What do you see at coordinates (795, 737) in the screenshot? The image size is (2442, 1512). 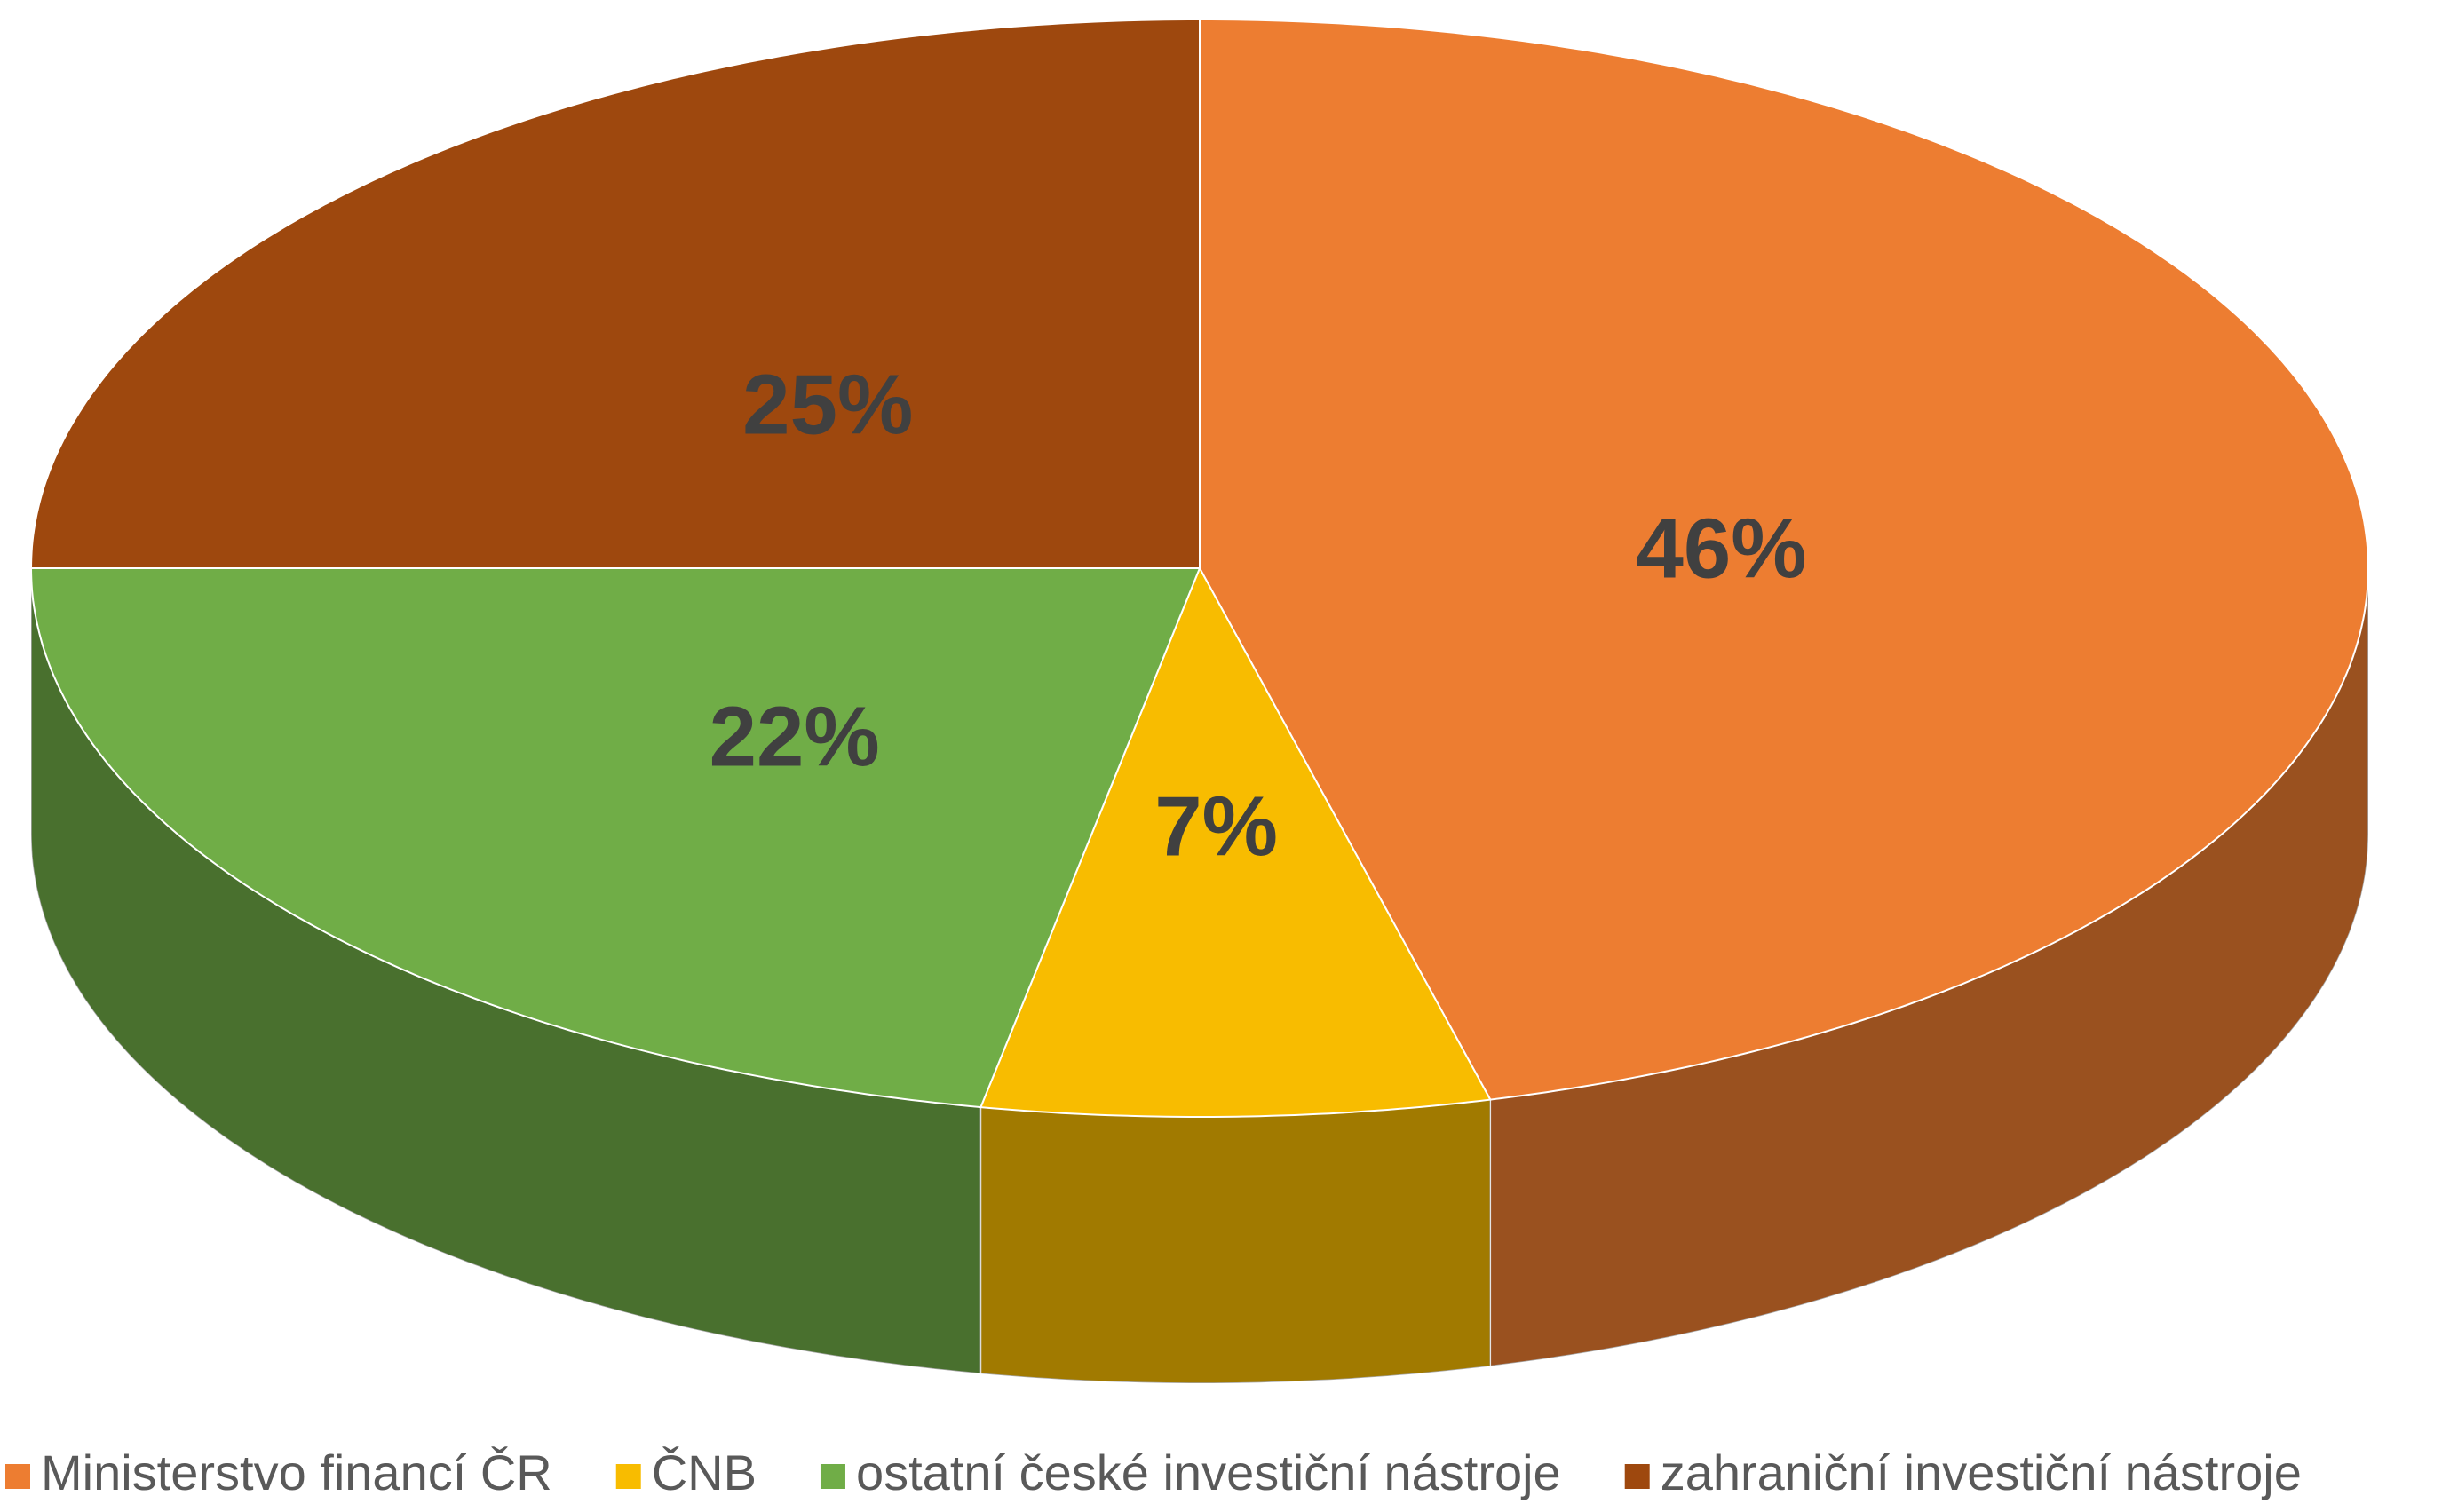 I see `data-label: 22%` at bounding box center [795, 737].